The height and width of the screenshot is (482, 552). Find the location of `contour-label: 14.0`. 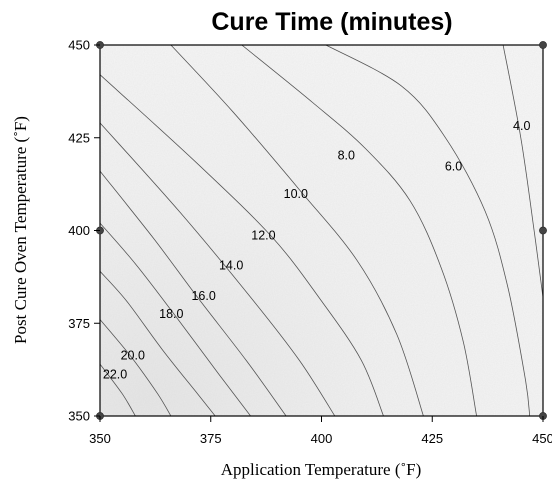

contour-label: 14.0 is located at coordinates (231, 265).